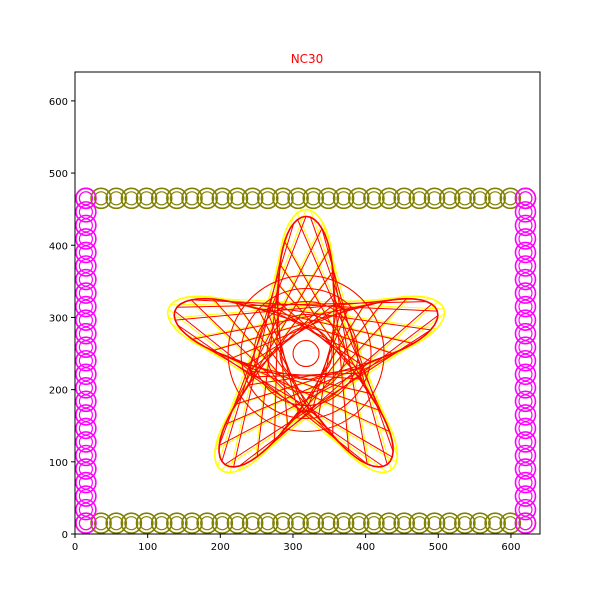 This screenshot has height=604, width=600. What do you see at coordinates (101, 198) in the screenshot?
I see `olive-marker-row1-1-inner` at bounding box center [101, 198].